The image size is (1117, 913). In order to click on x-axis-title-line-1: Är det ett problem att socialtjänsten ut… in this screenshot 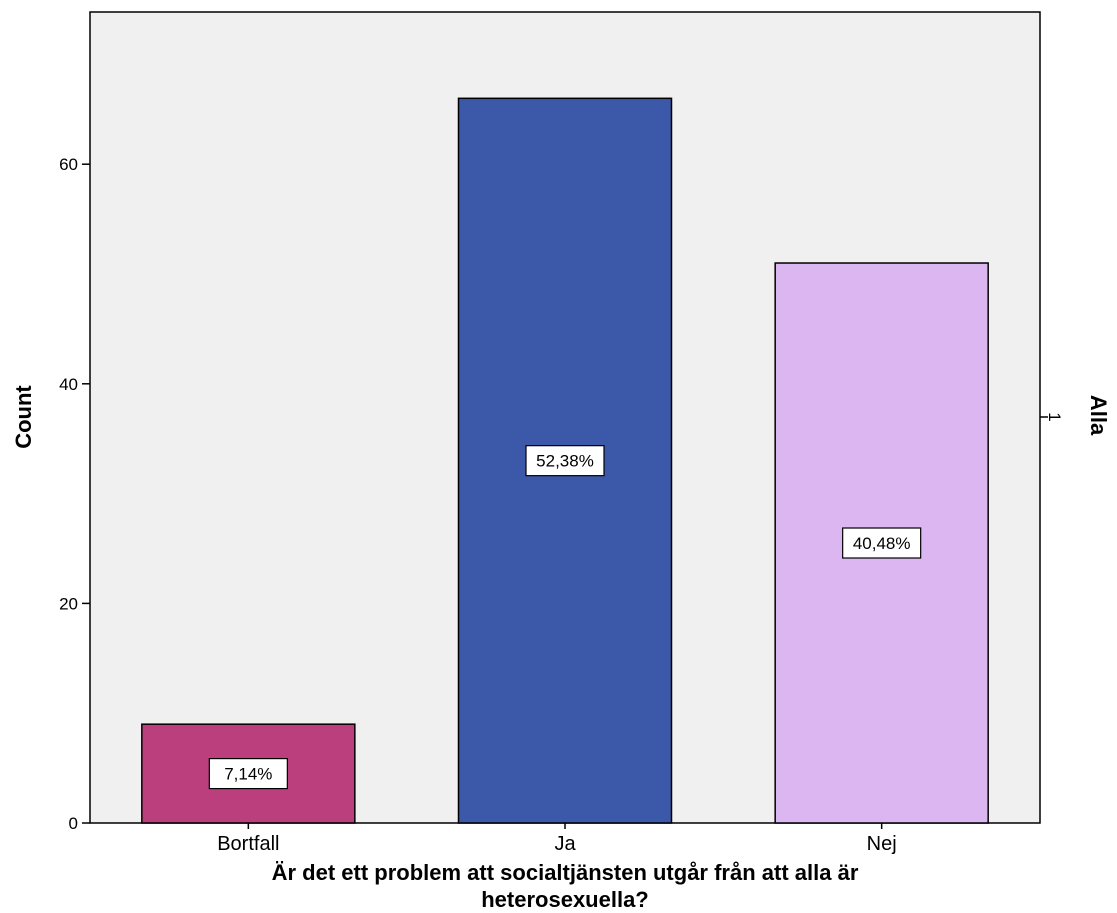, I will do `click(565, 872)`.